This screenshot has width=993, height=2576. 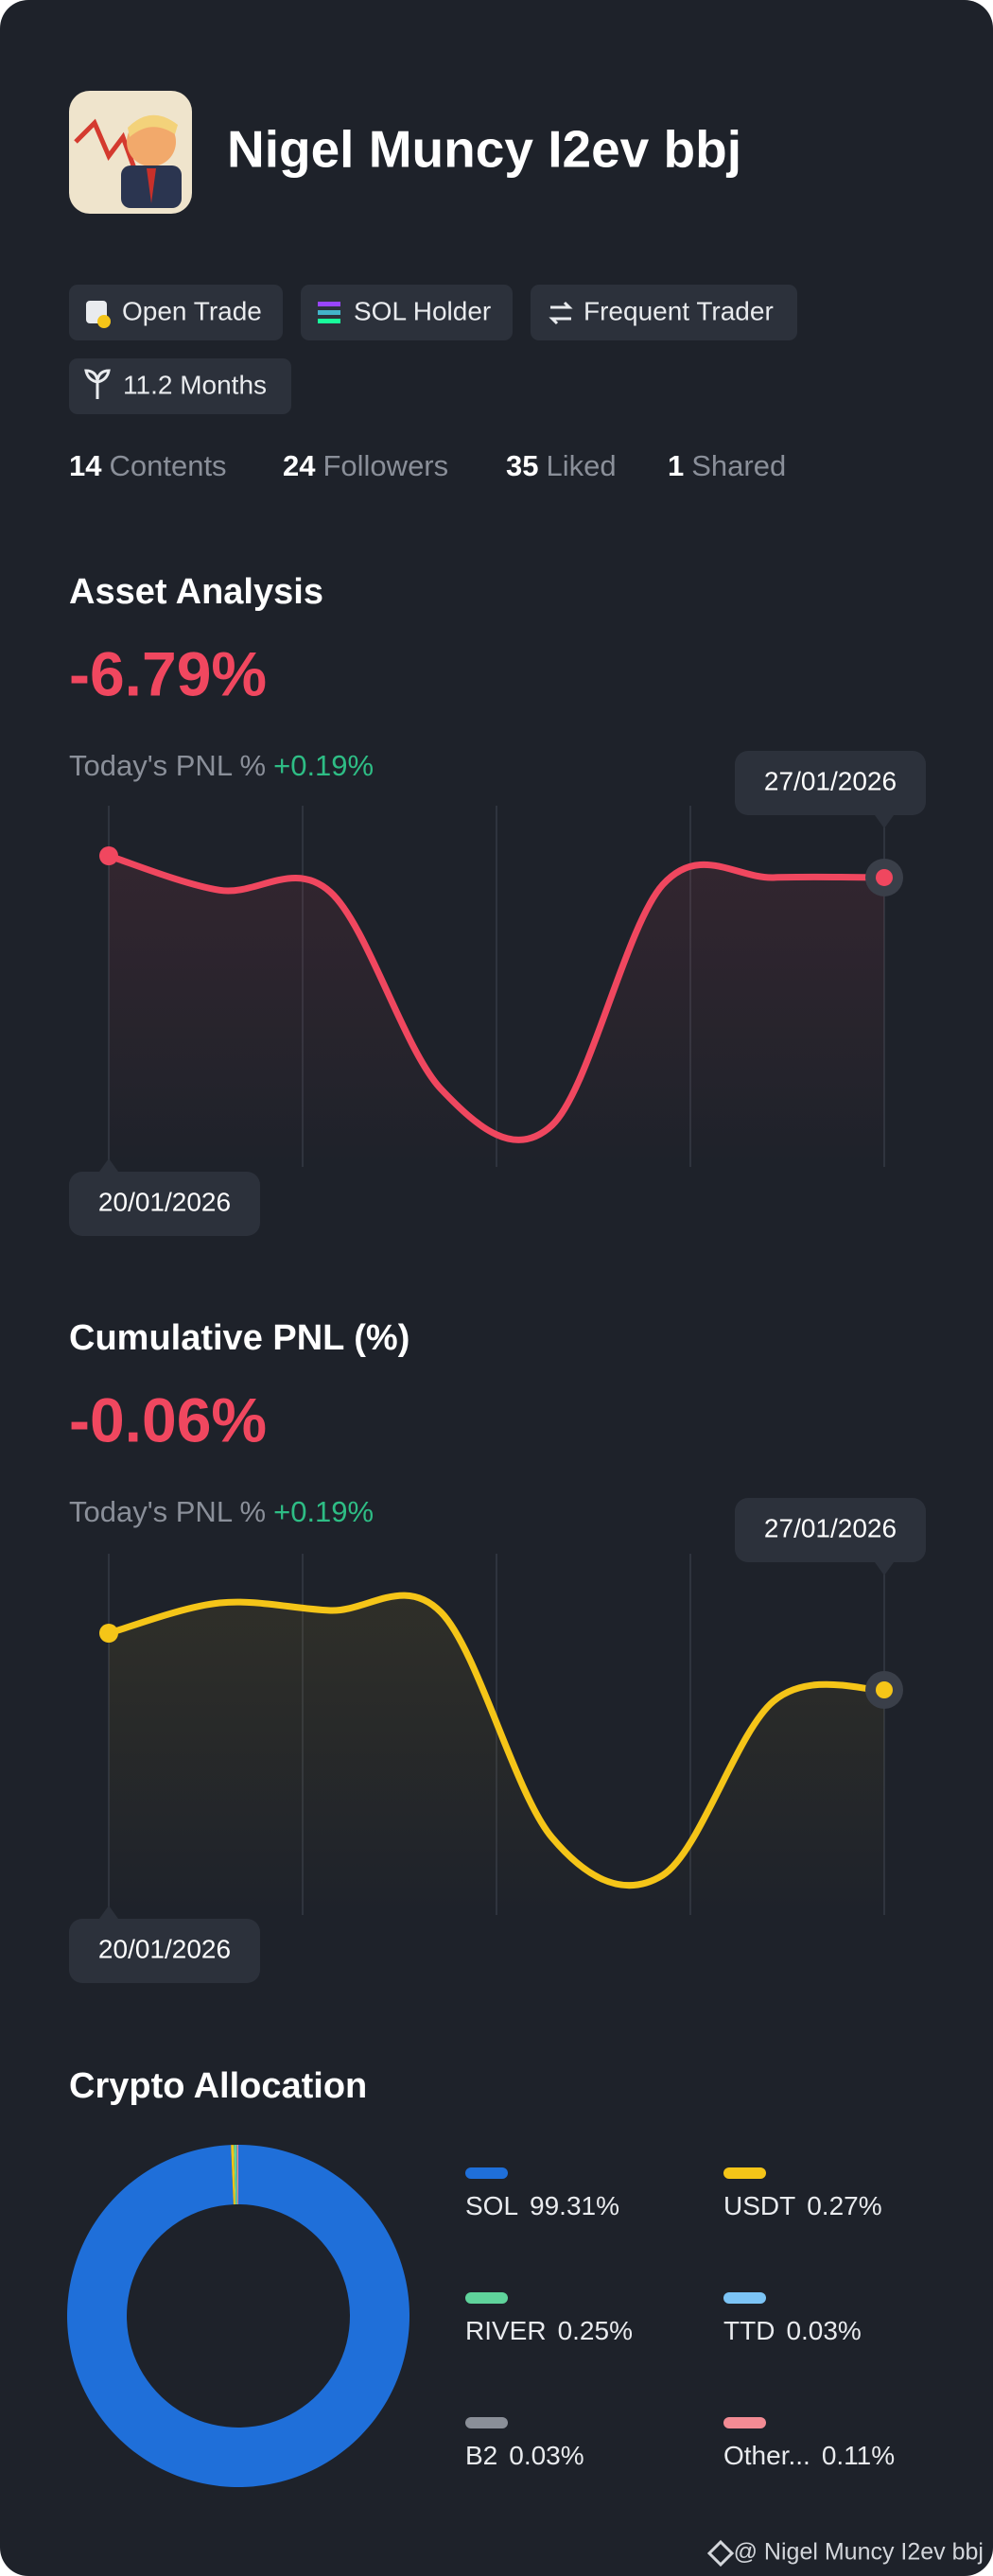 I want to click on legend-entry: TTD 0.03%, so click(x=792, y=2330).